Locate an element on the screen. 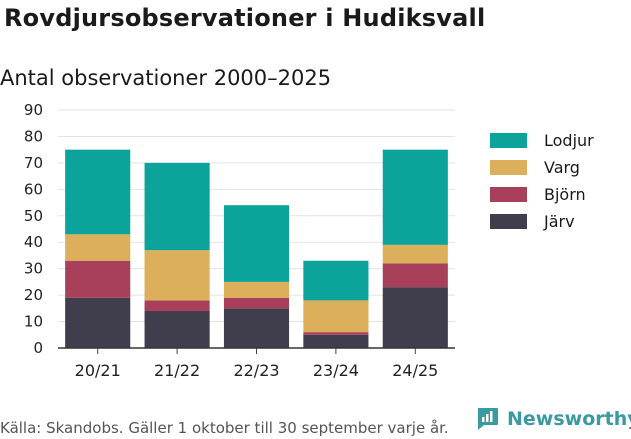 The image size is (631, 439). legend-label-varg: Varg is located at coordinates (562, 167).